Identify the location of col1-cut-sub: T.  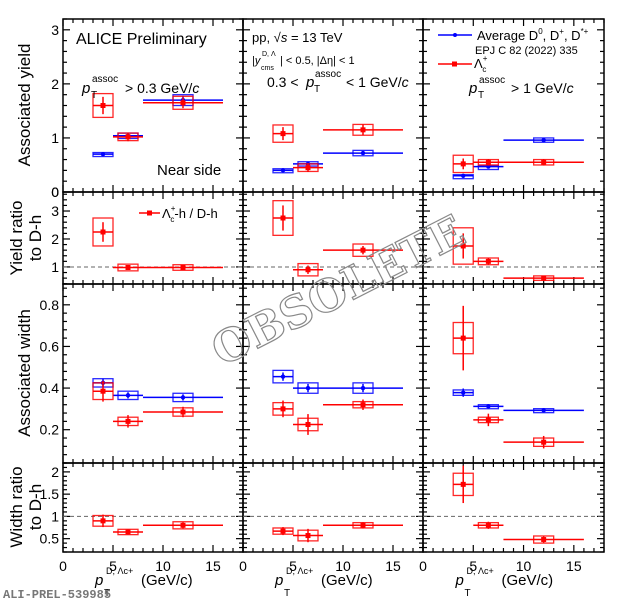
(317, 89).